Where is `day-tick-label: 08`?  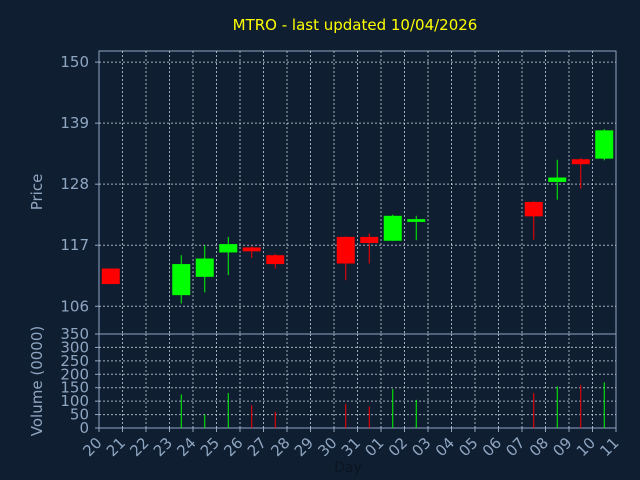 day-tick-label: 08 is located at coordinates (539, 447).